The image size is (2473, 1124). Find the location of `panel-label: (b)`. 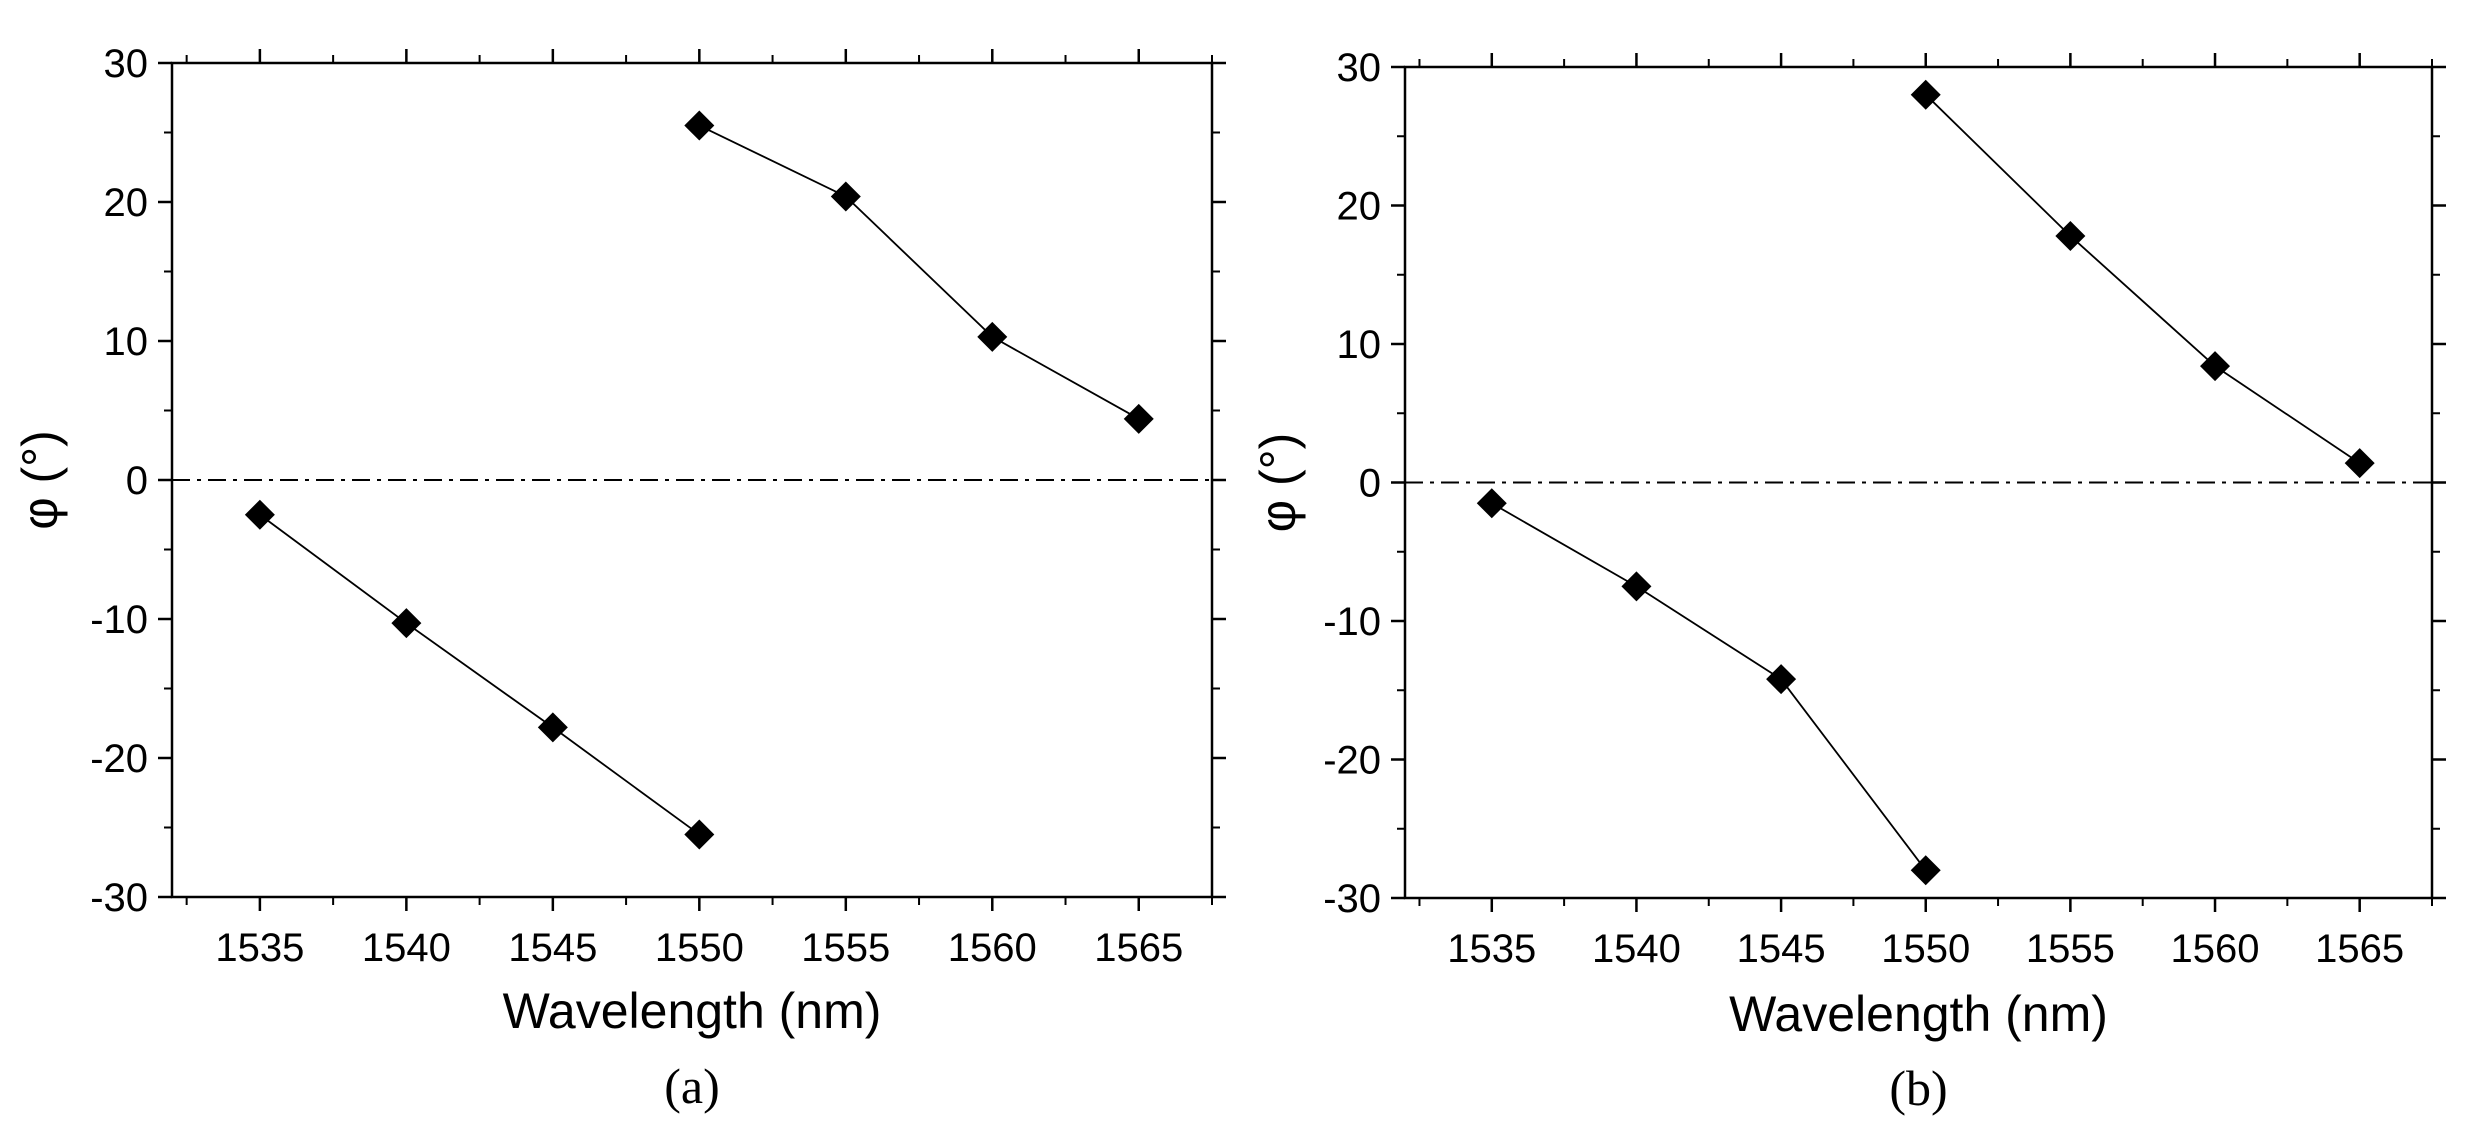

panel-label: (b) is located at coordinates (1918, 1088).